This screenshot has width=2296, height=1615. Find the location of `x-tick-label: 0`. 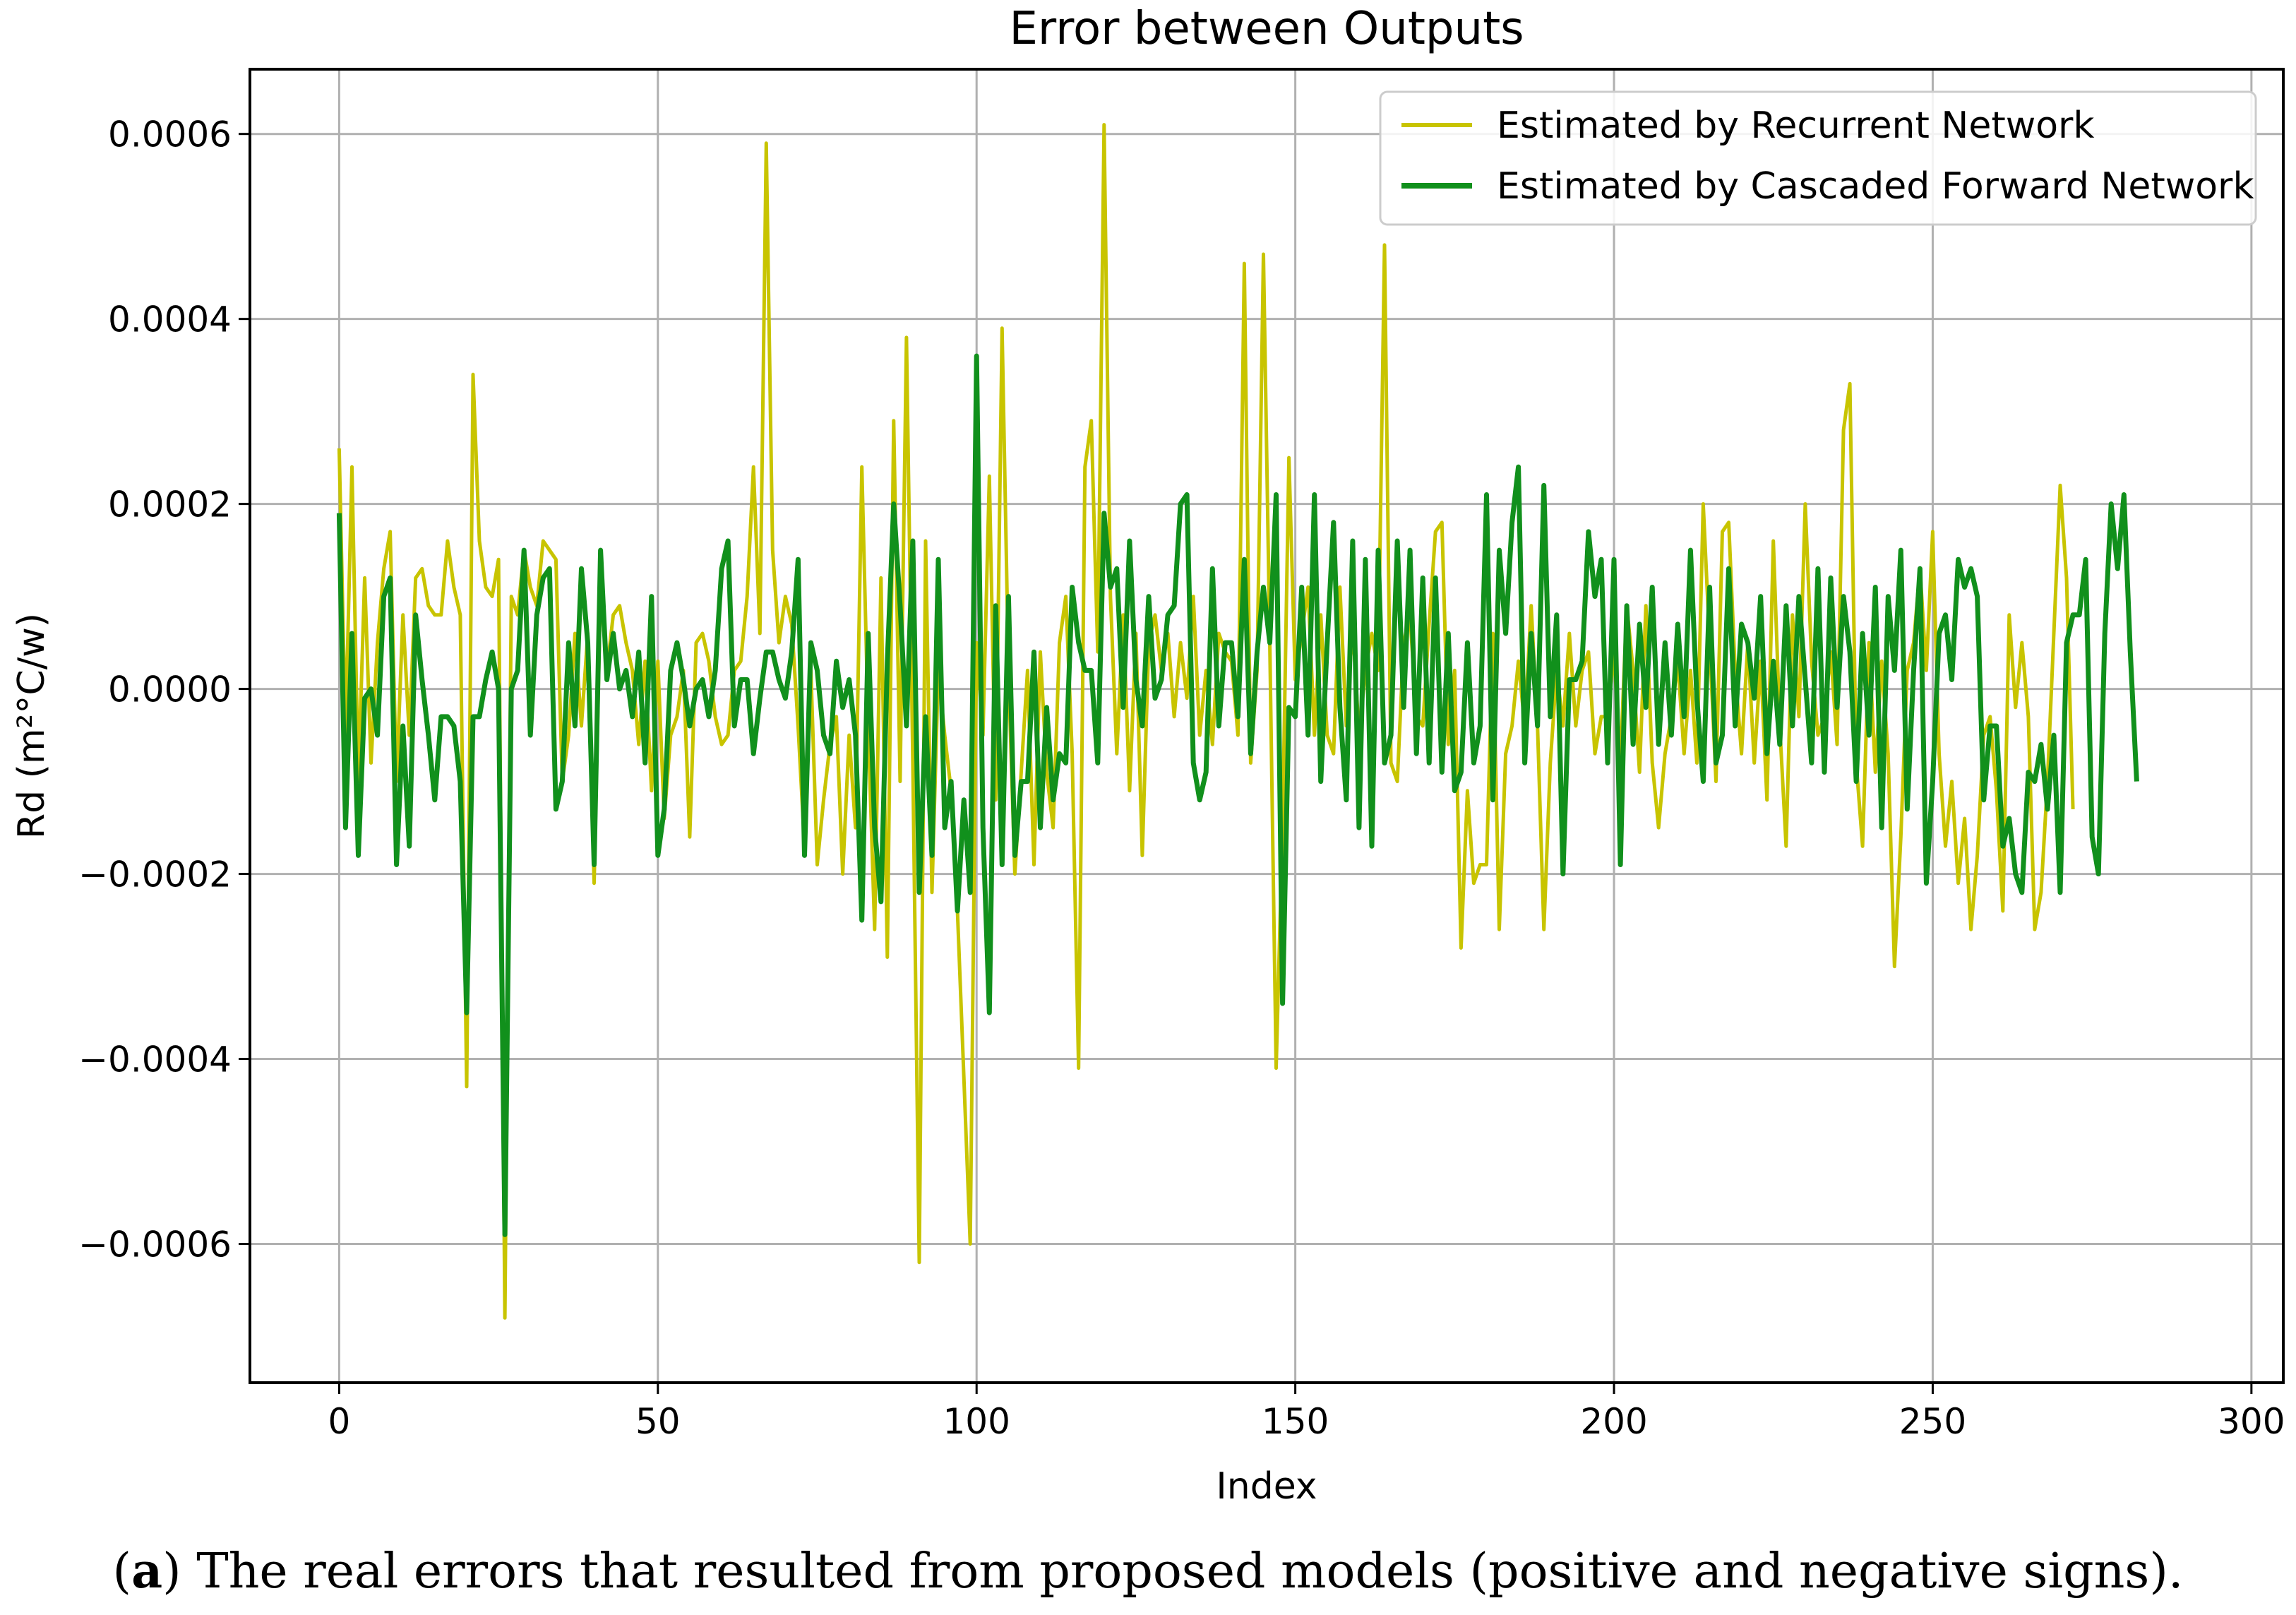

x-tick-label: 0 is located at coordinates (339, 1421).